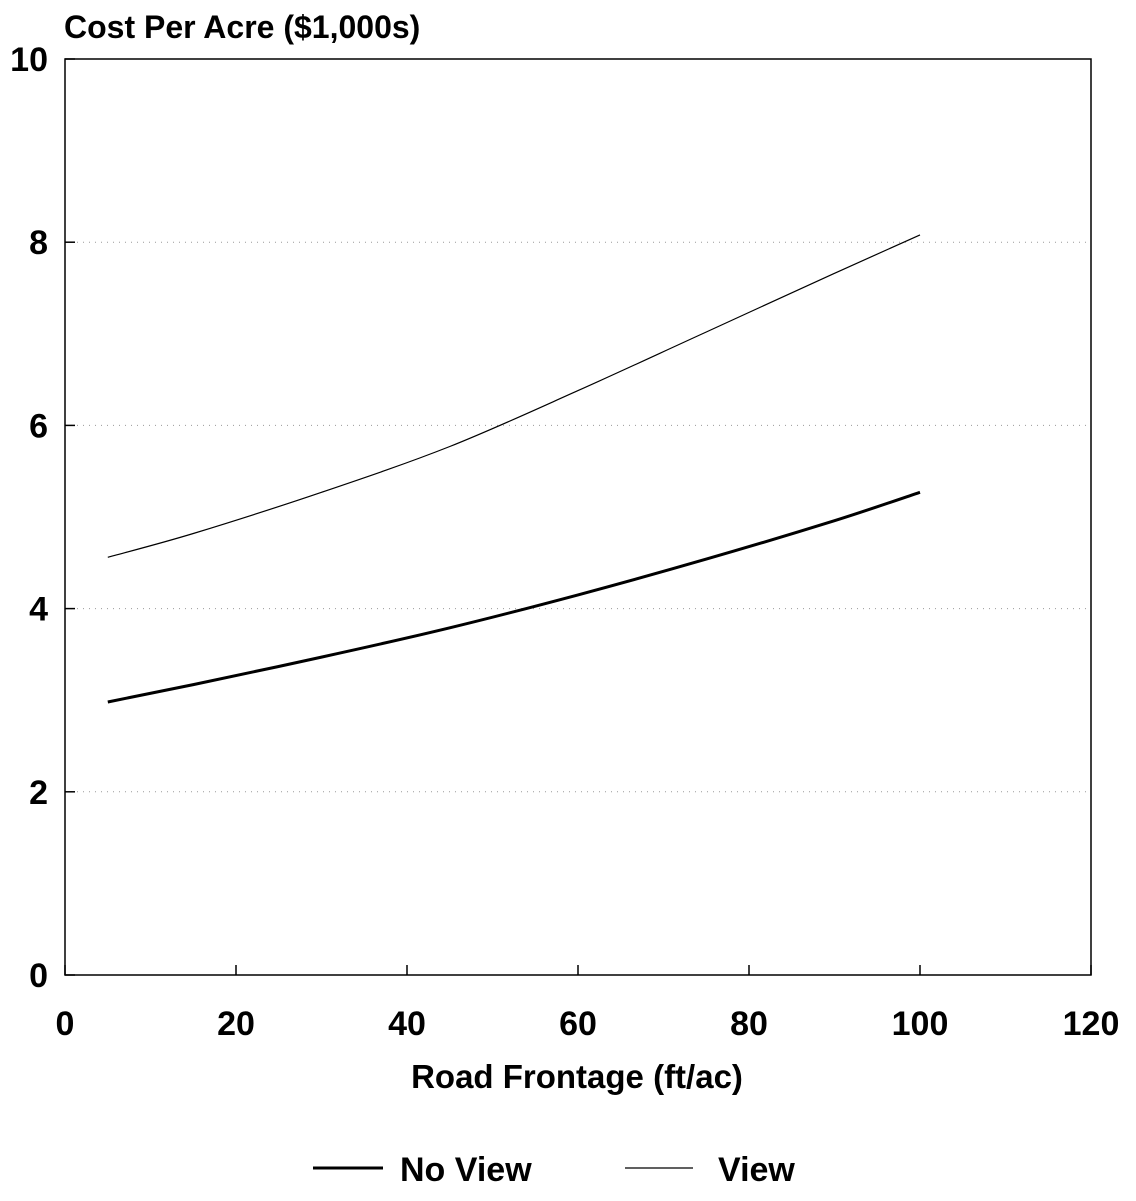 The image size is (1136, 1201). I want to click on y-tick-label-8: 8, so click(38, 243).